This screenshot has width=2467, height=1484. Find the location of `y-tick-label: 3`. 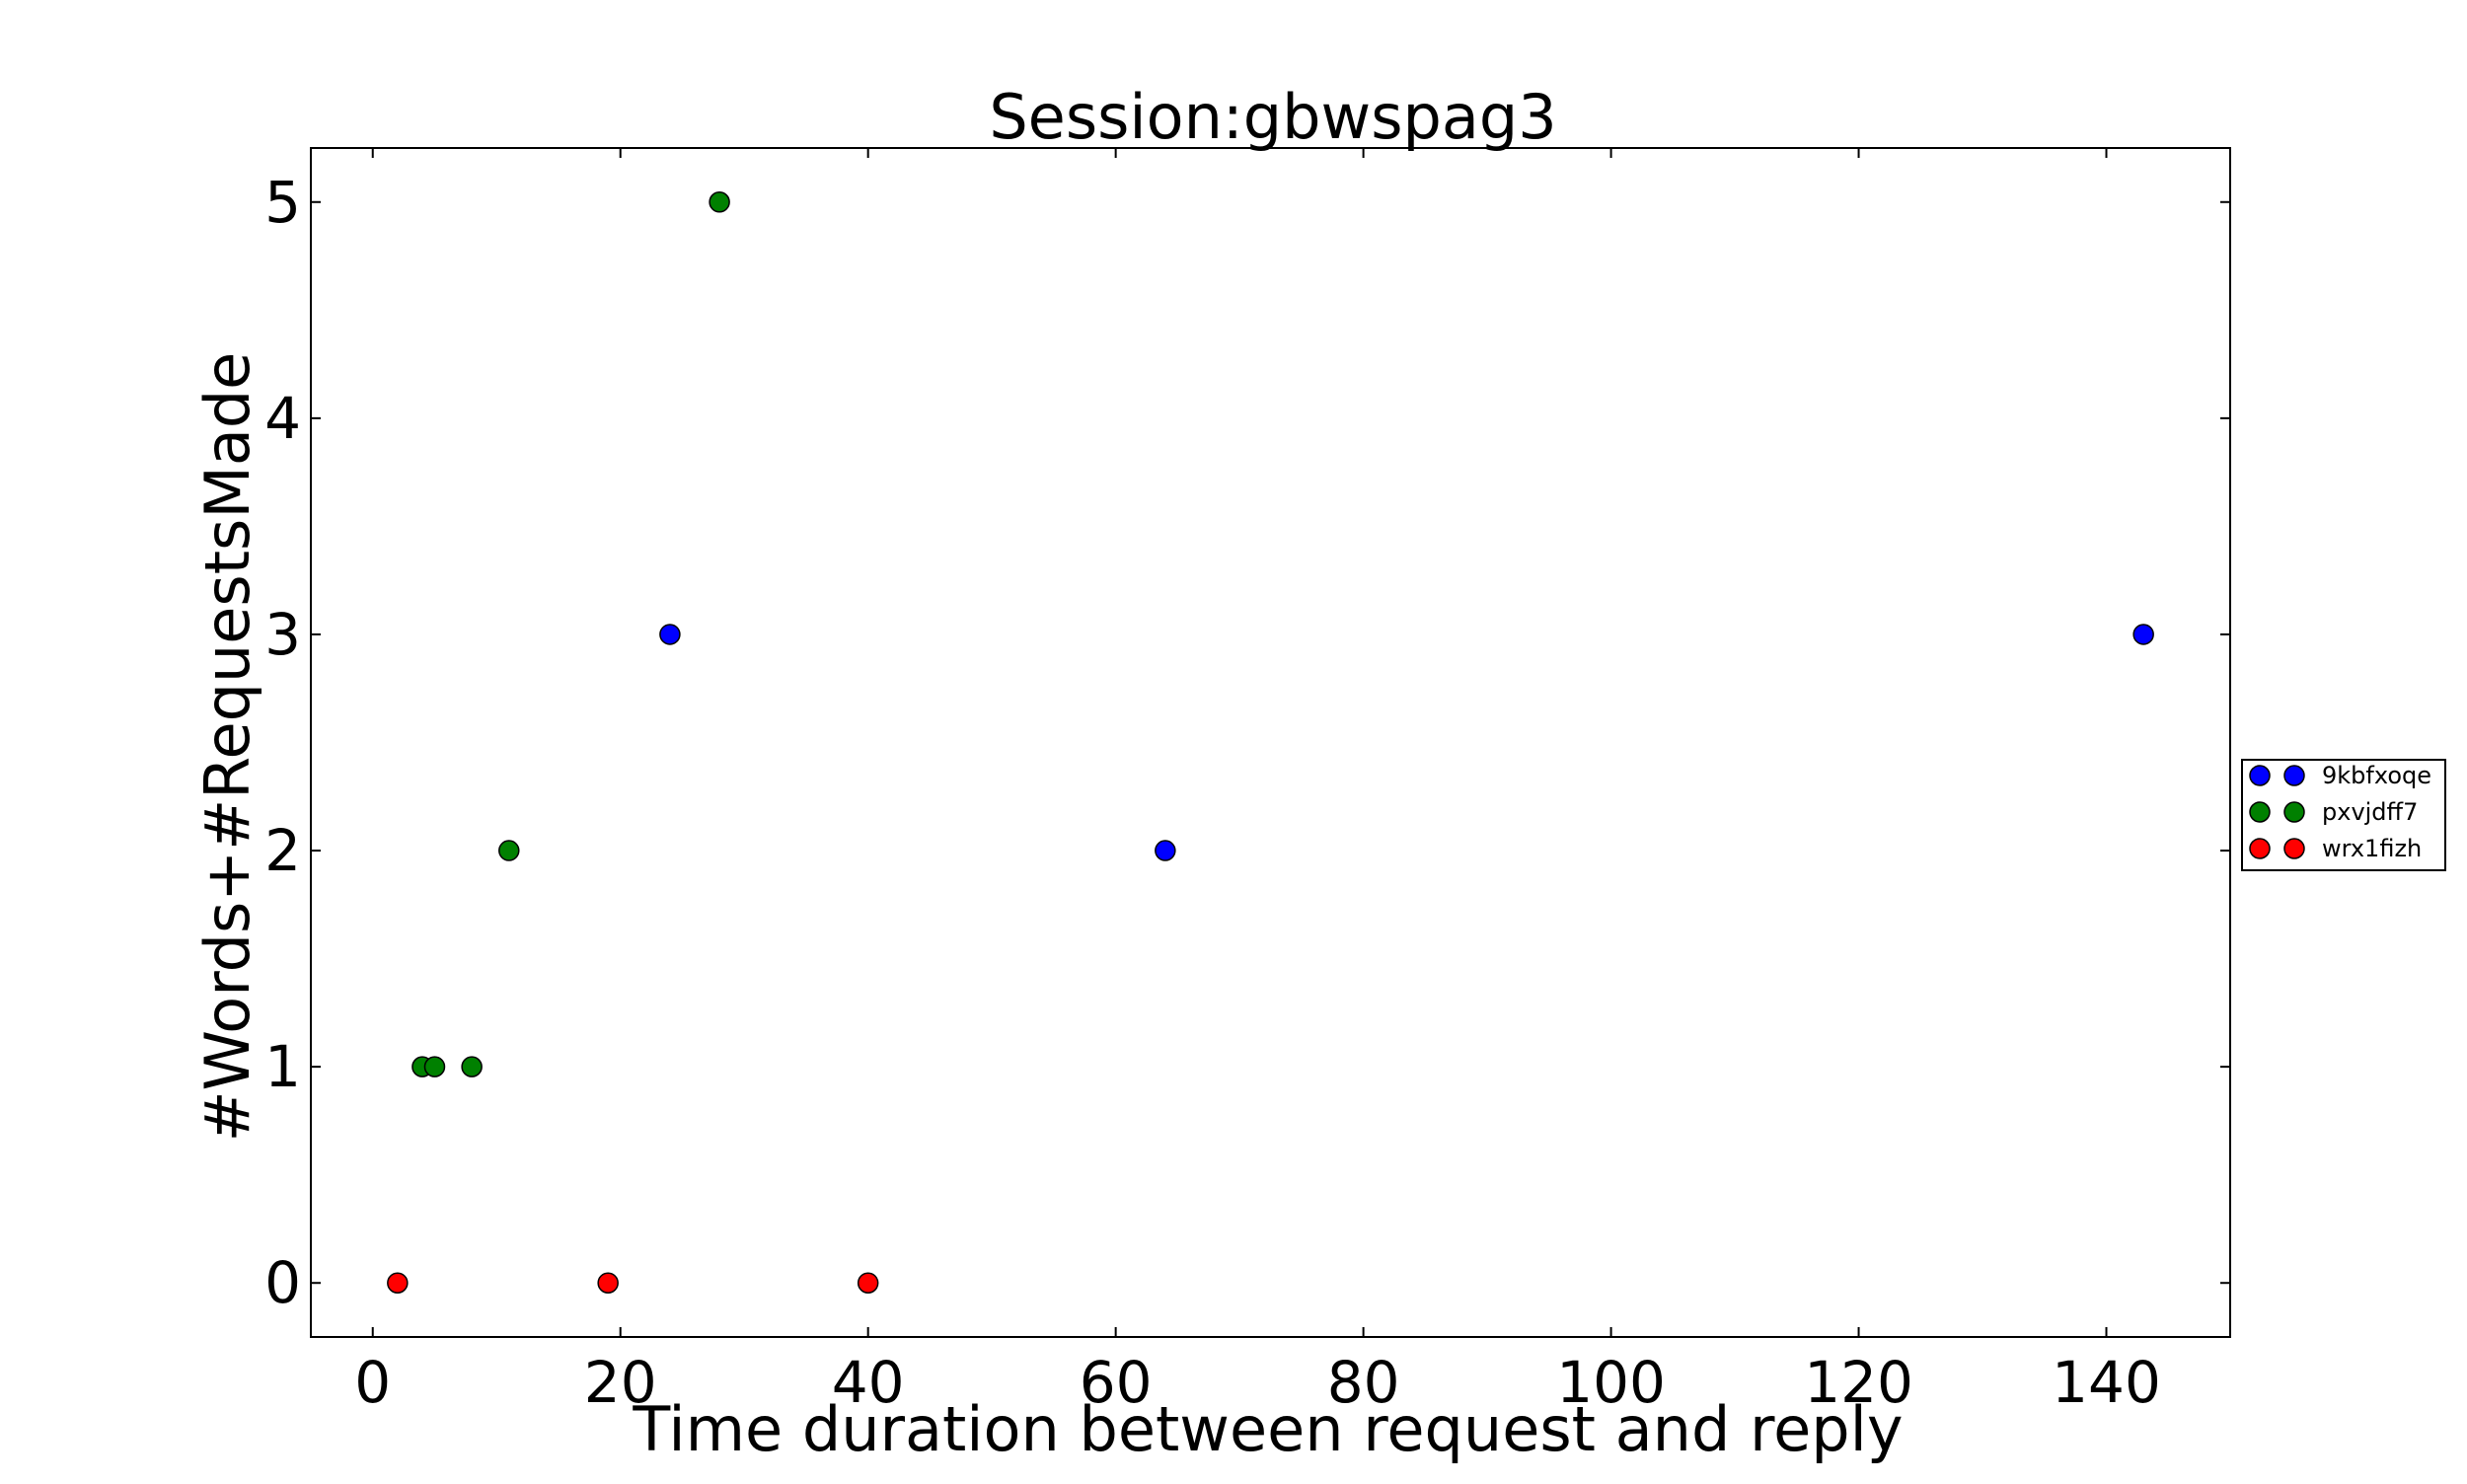

y-tick-label: 3 is located at coordinates (282, 634).